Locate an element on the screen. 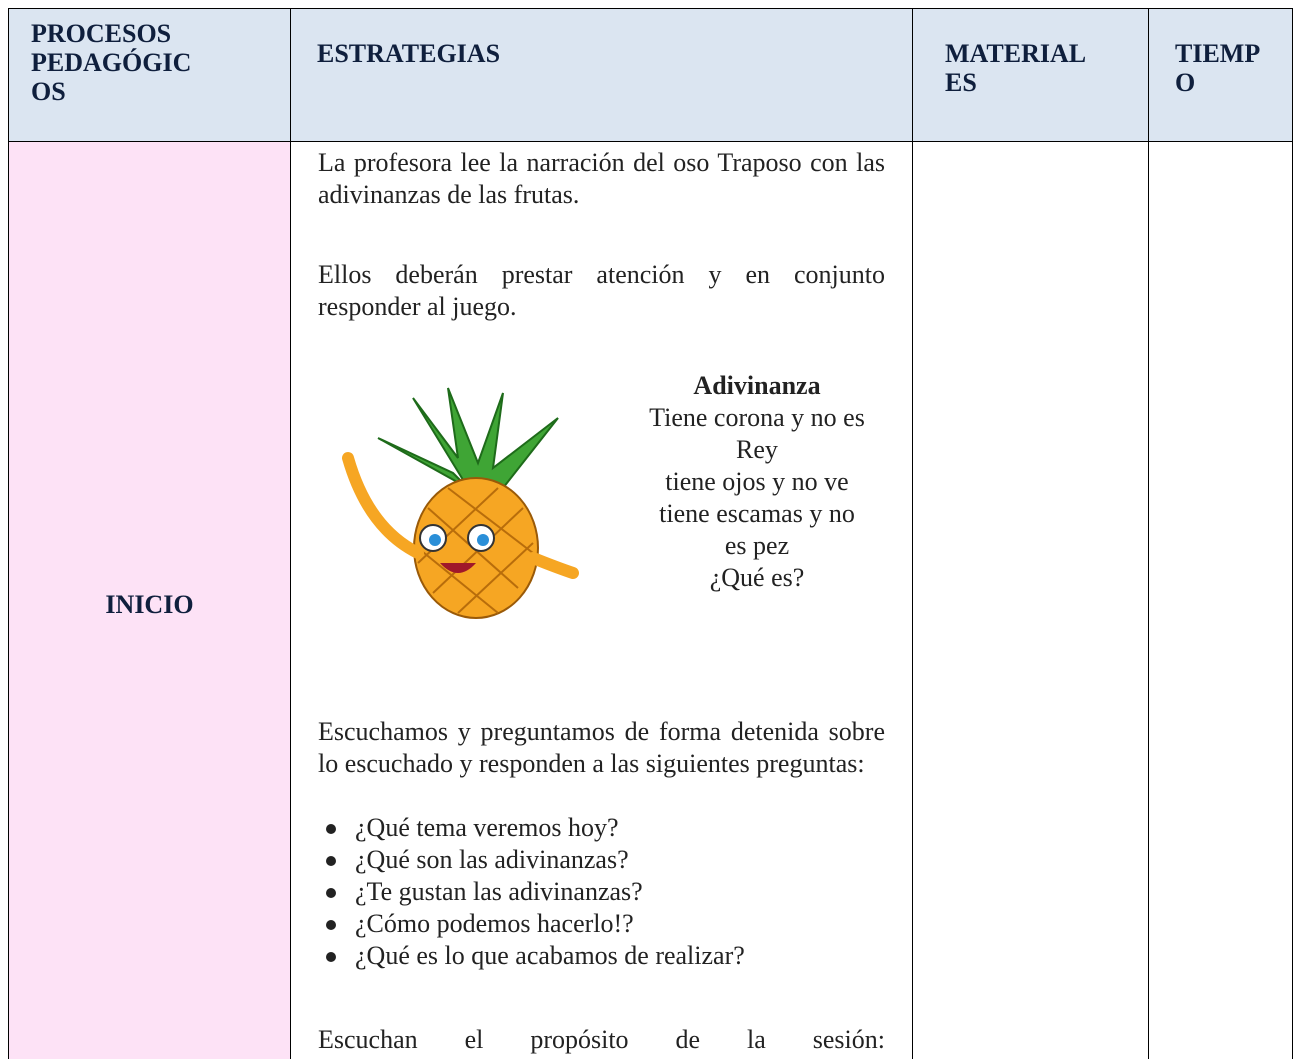  pineapple-illustration is located at coordinates (460, 503).